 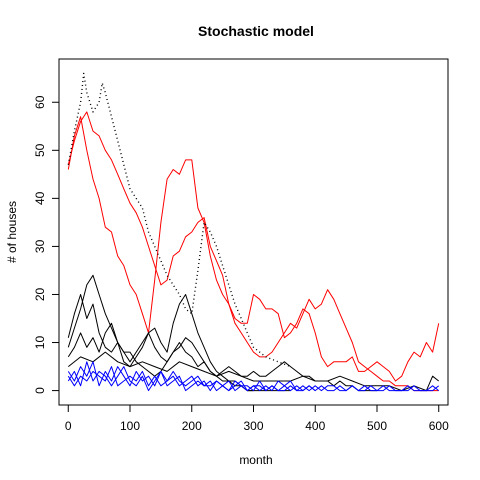 What do you see at coordinates (256, 31) in the screenshot?
I see `chart-title: Stochastic model` at bounding box center [256, 31].